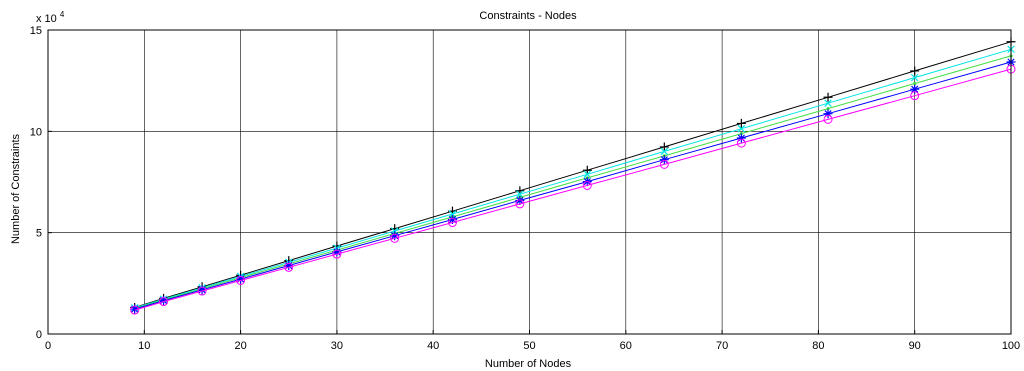  I want to click on x-tick-label: 10, so click(144, 346).